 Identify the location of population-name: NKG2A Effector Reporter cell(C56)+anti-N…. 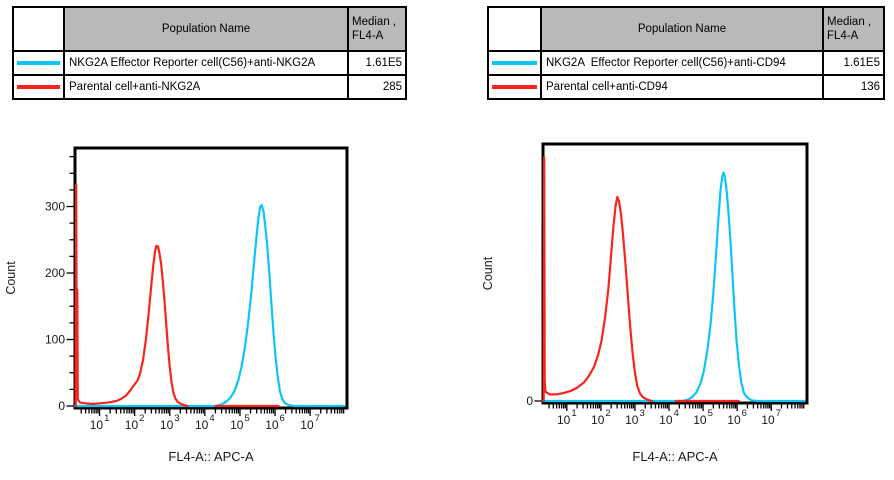
(206, 63).